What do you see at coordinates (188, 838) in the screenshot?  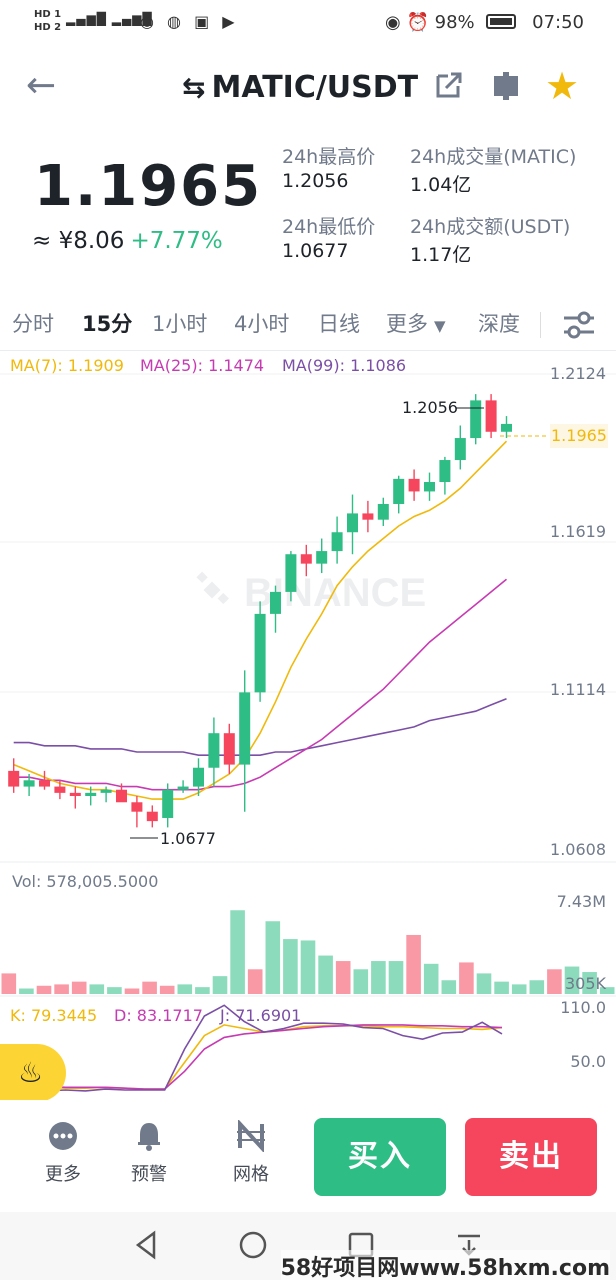 I see `low-marker-text: 1.0677` at bounding box center [188, 838].